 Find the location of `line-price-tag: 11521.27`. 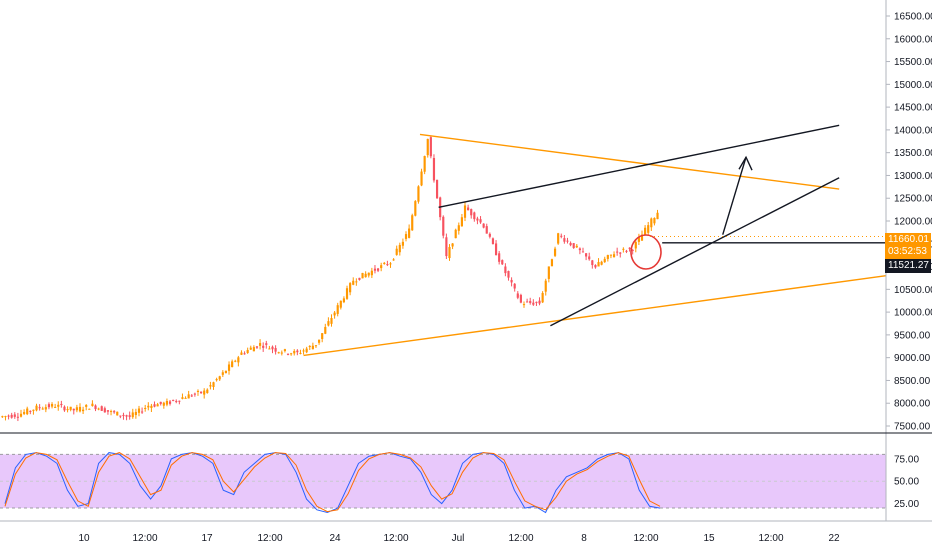

line-price-tag: 11521.27 is located at coordinates (908, 266).